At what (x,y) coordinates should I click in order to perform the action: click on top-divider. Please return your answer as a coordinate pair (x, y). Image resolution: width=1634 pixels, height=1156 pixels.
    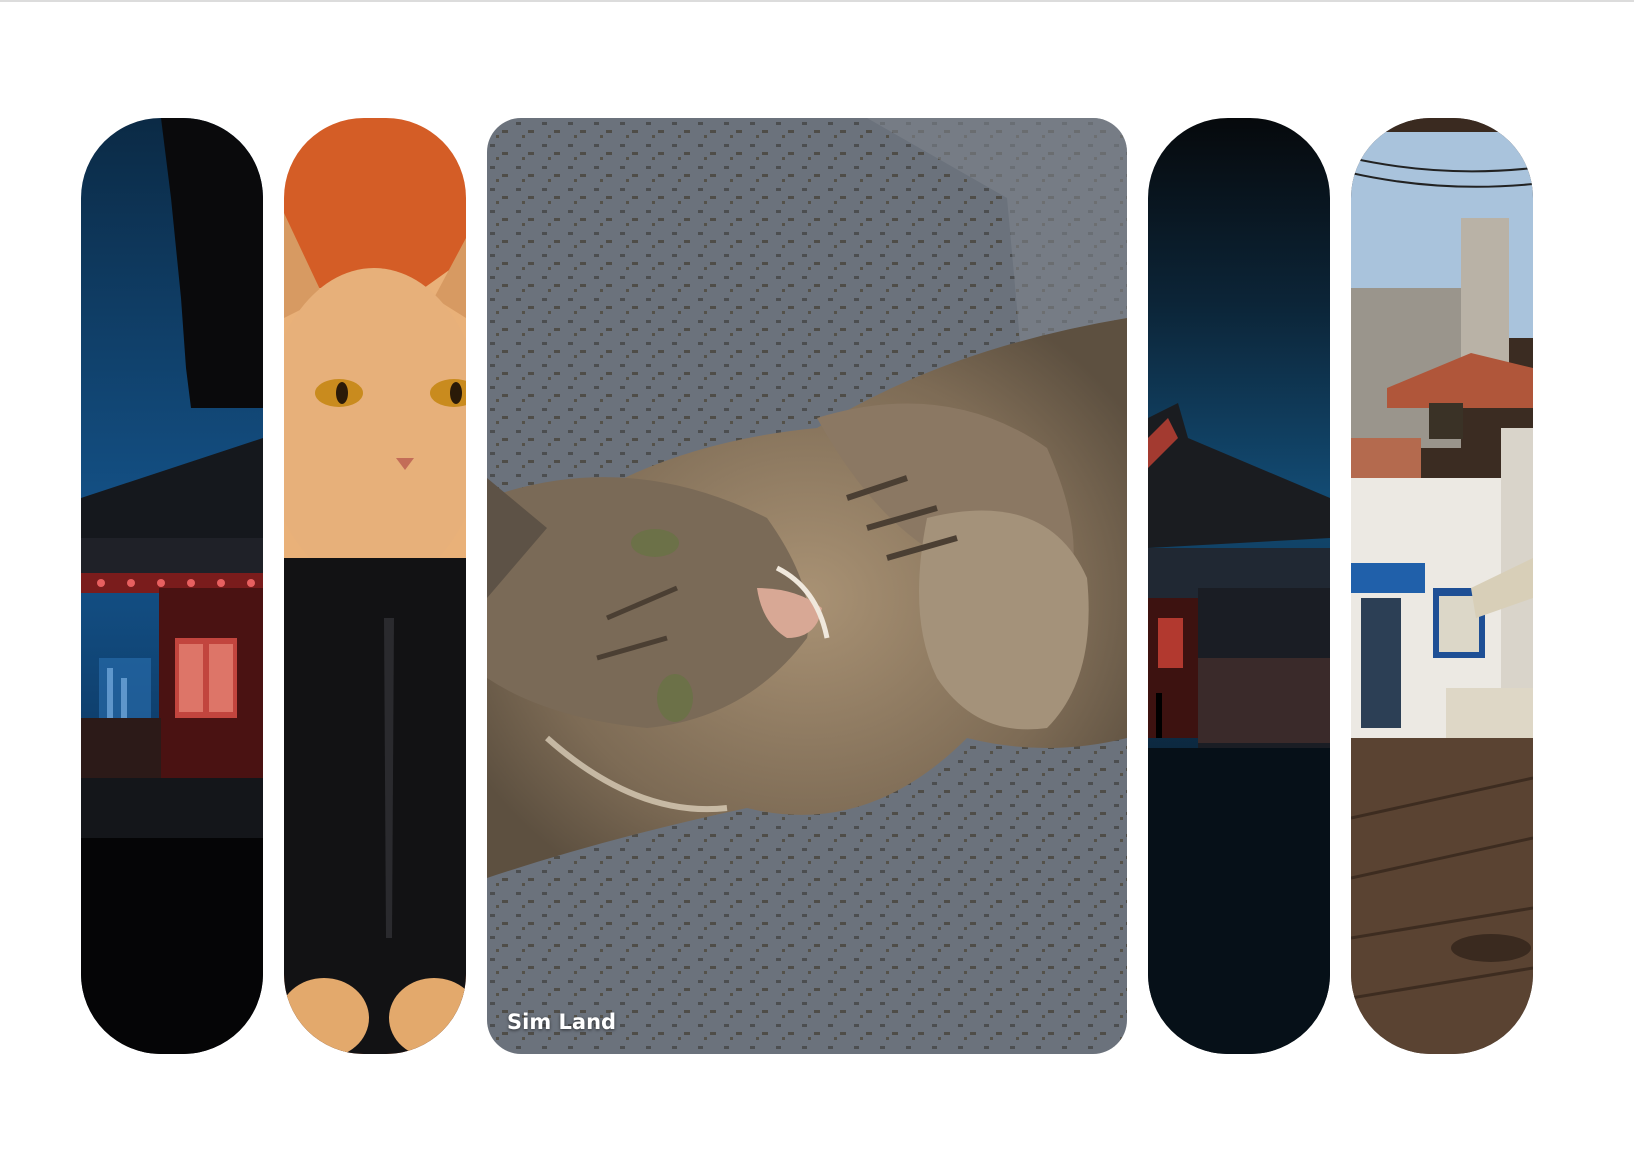
    Looking at the image, I should click on (817, 1).